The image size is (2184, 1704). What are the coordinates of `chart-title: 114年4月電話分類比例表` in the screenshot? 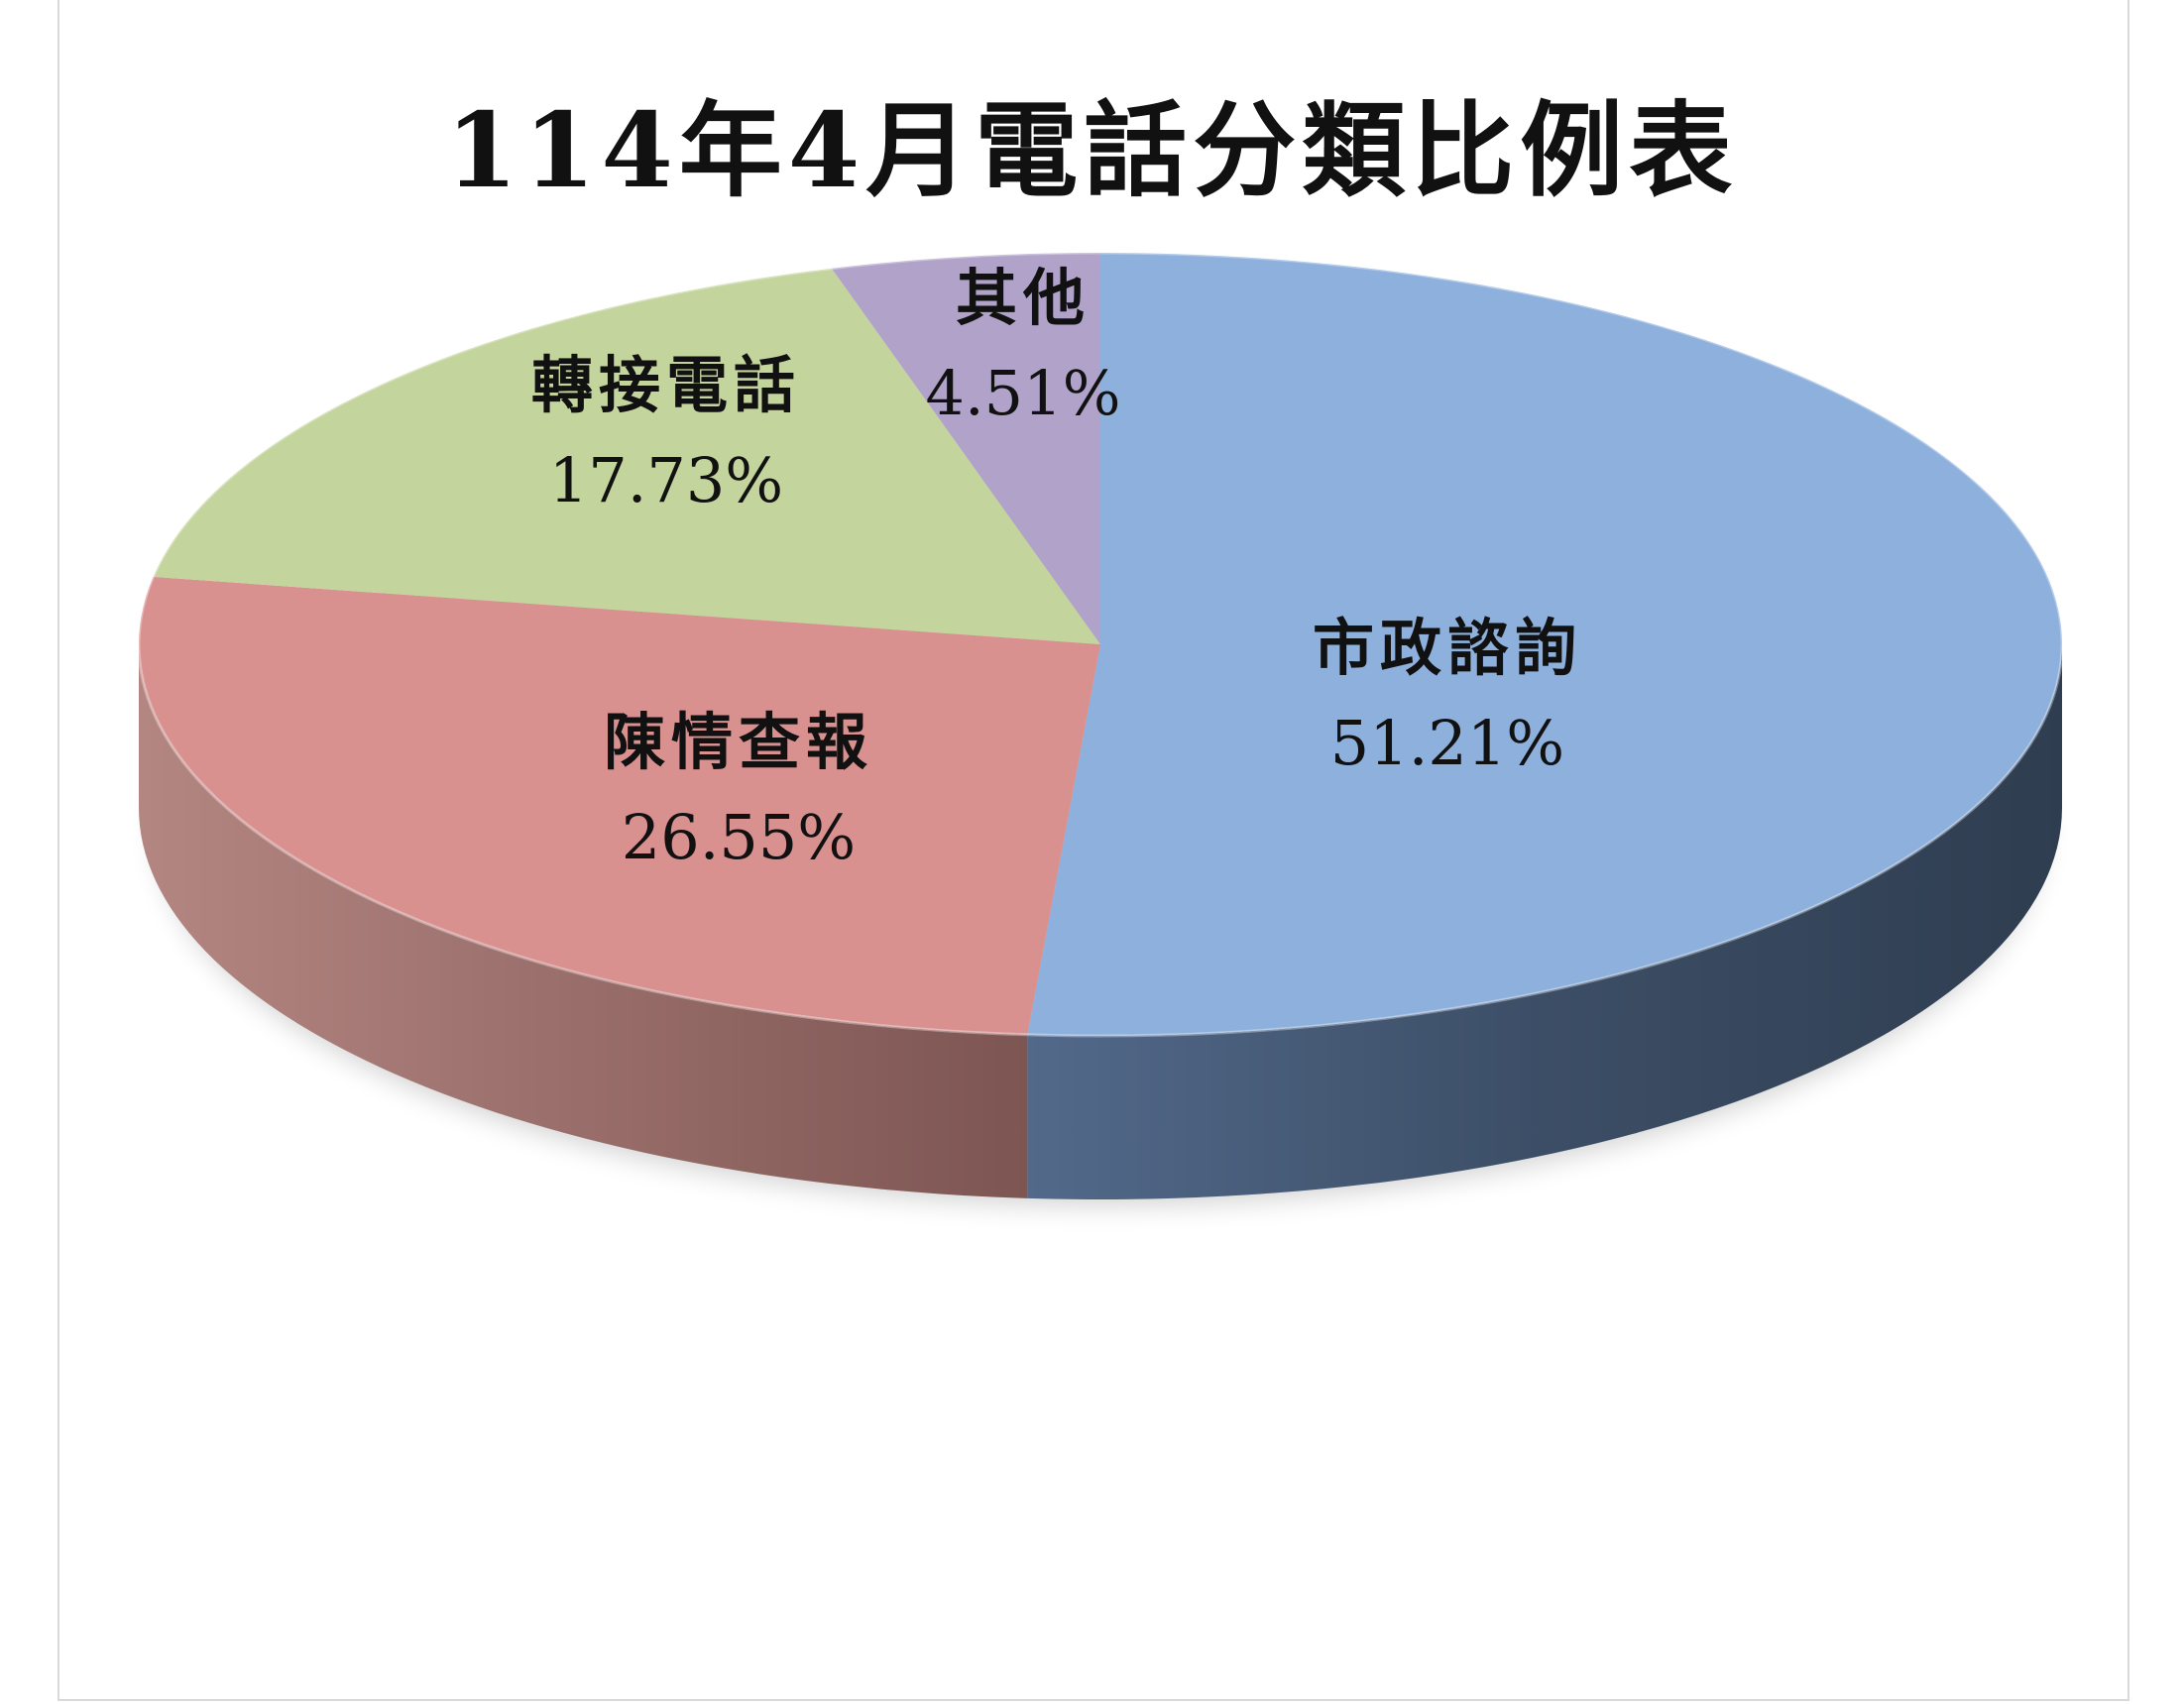 It's located at (1092, 150).